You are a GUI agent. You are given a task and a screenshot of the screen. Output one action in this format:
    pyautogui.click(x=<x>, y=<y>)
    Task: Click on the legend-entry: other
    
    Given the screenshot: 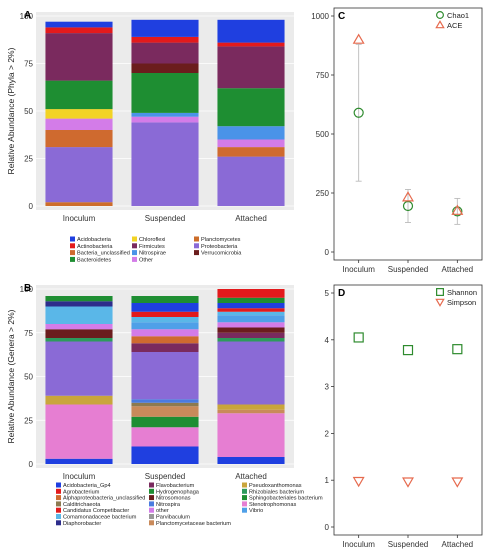 What is the action you would take?
    pyautogui.click(x=162, y=511)
    